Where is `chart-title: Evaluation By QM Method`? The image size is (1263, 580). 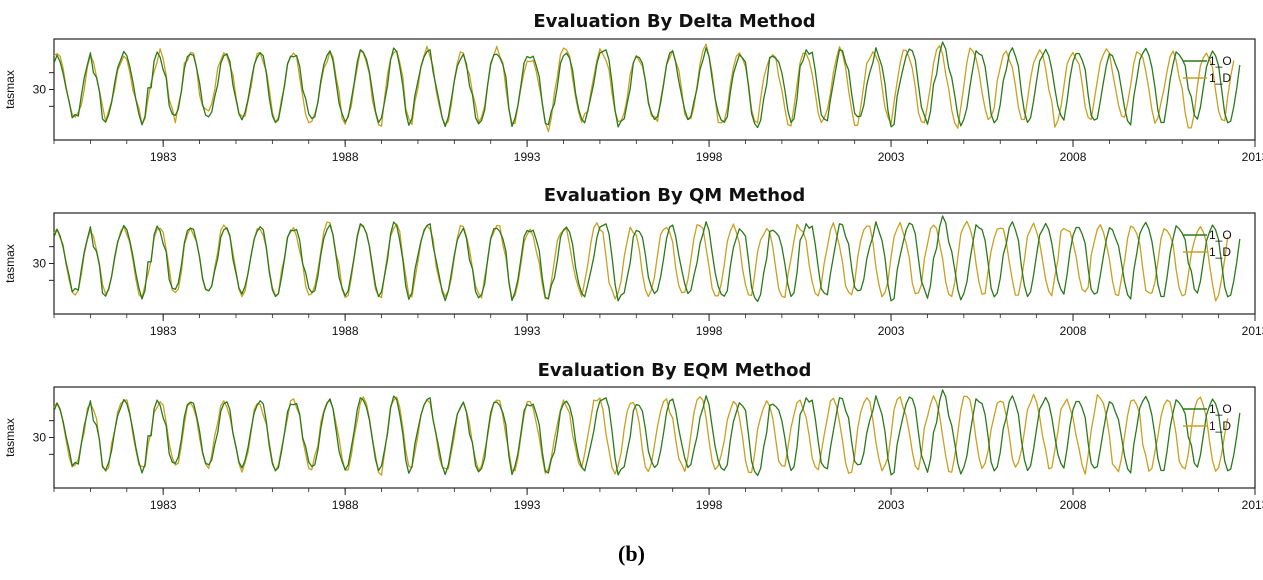 chart-title: Evaluation By QM Method is located at coordinates (675, 195).